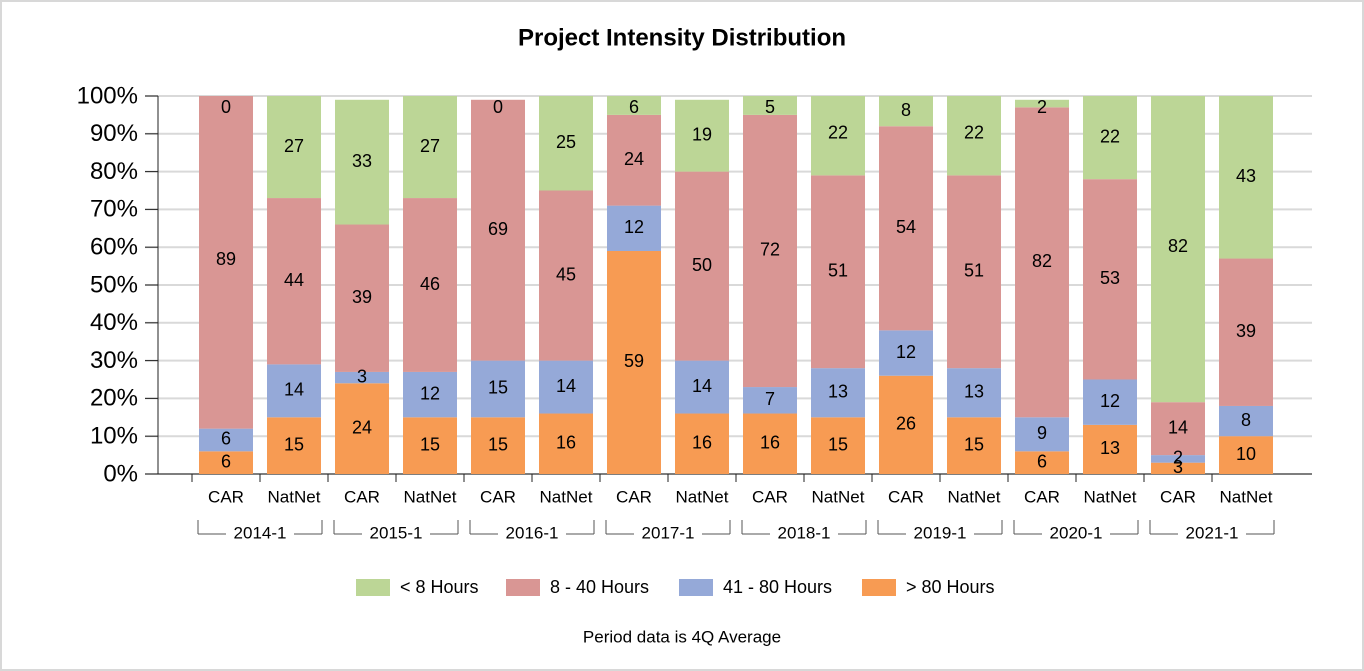  I want to click on y-tick-label: 100%, so click(107, 95).